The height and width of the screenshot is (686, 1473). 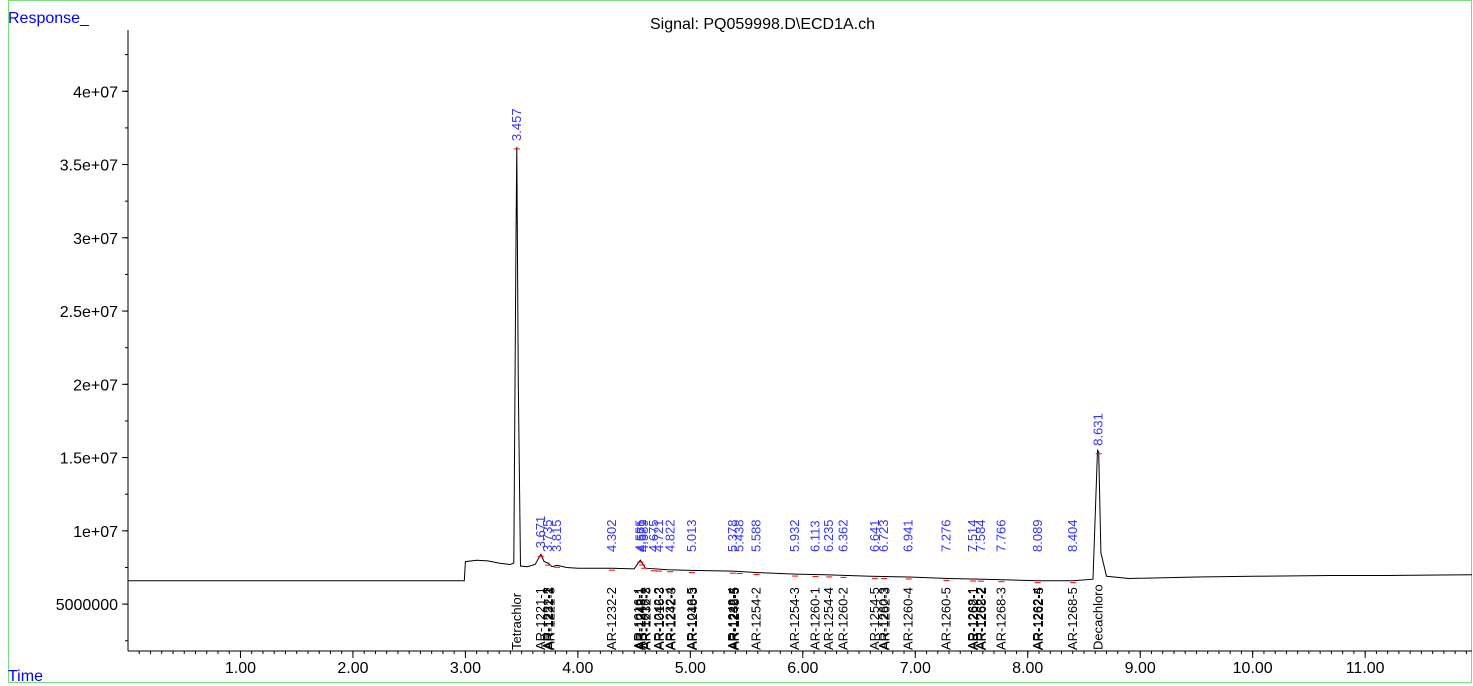 I want to click on y-axis-label: Response_, so click(x=48, y=18).